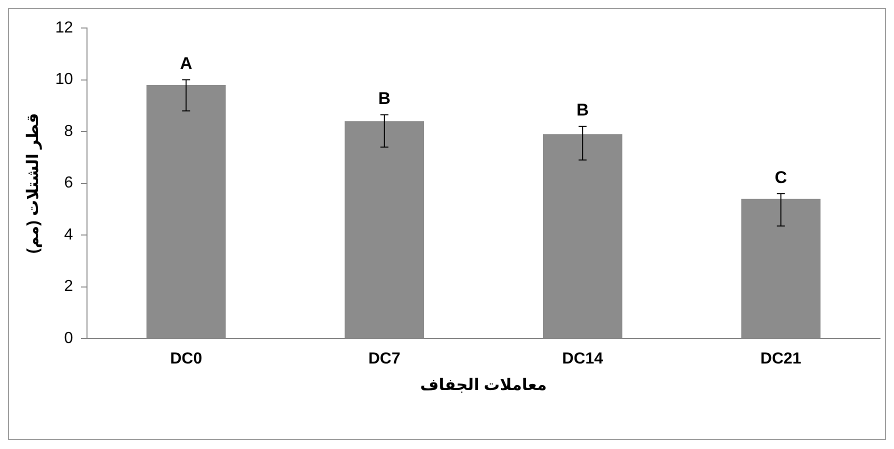  What do you see at coordinates (69, 183) in the screenshot?
I see `y-tick-label: 6` at bounding box center [69, 183].